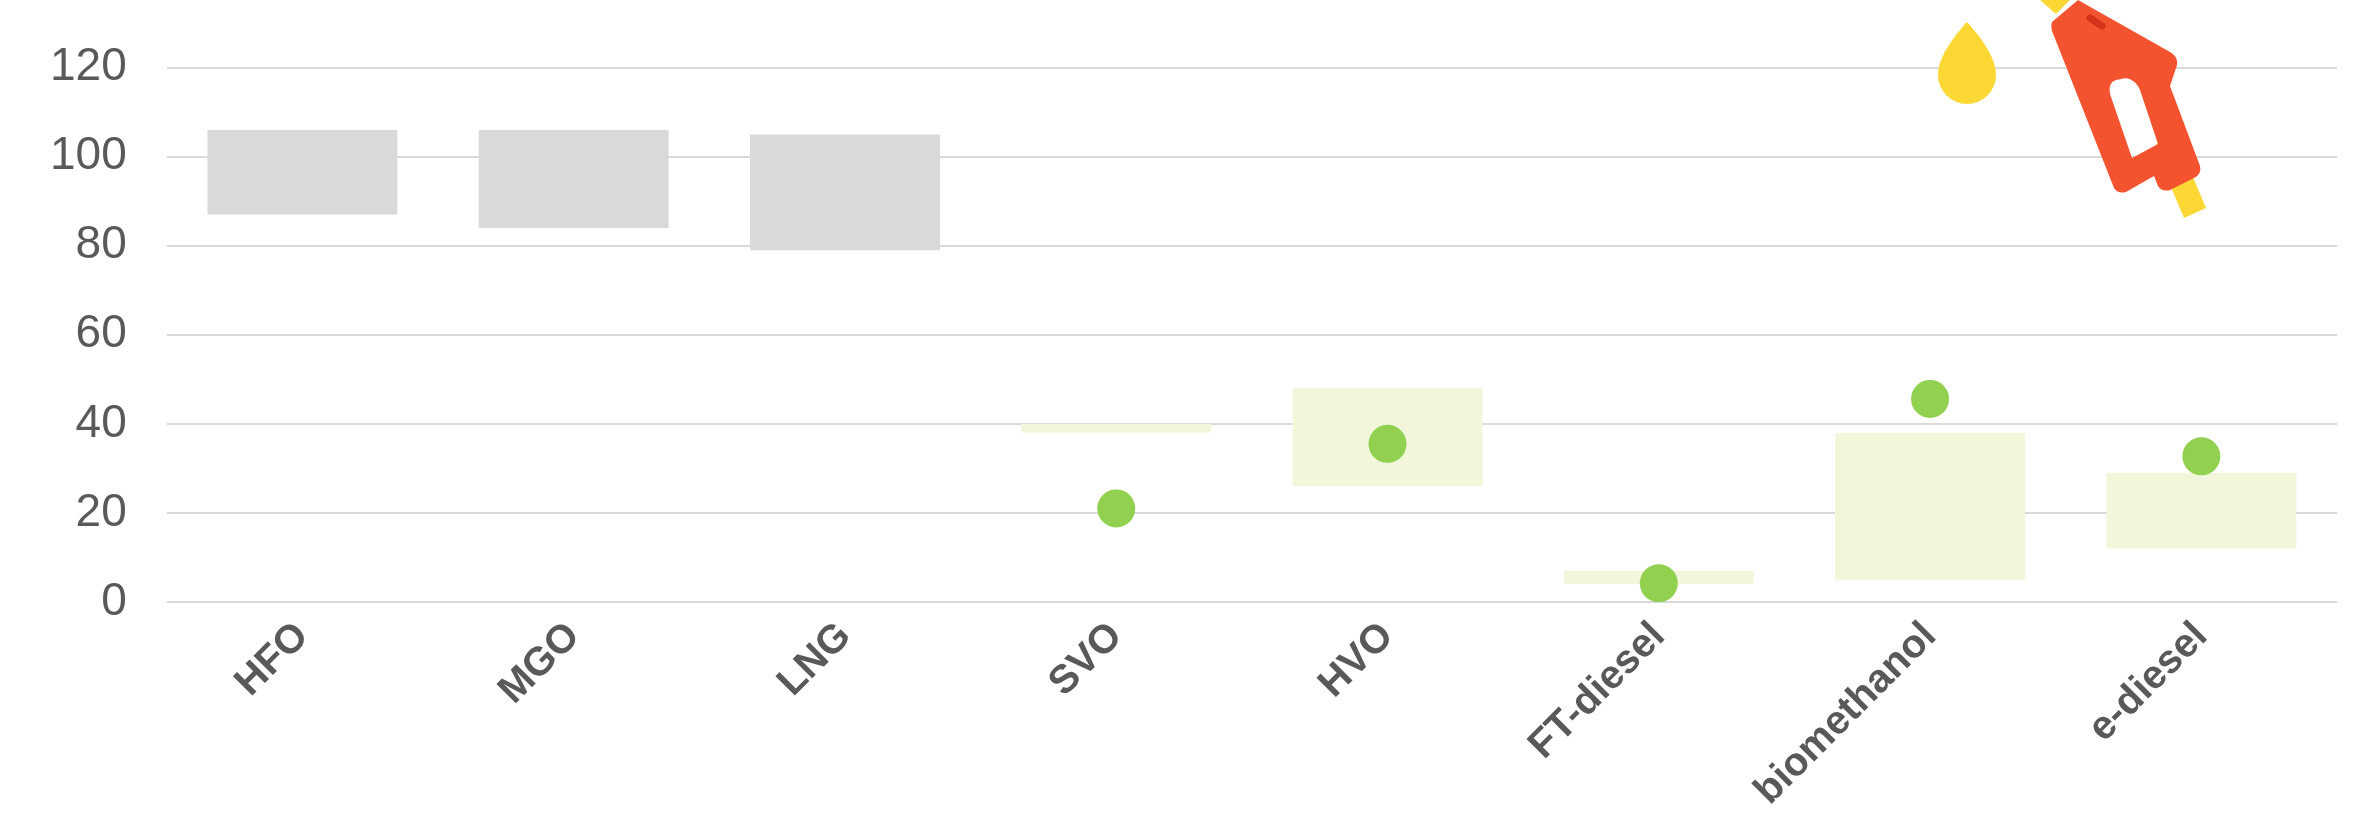 This screenshot has height=818, width=2356. What do you see at coordinates (114, 598) in the screenshot?
I see `y-tick-label: 0` at bounding box center [114, 598].